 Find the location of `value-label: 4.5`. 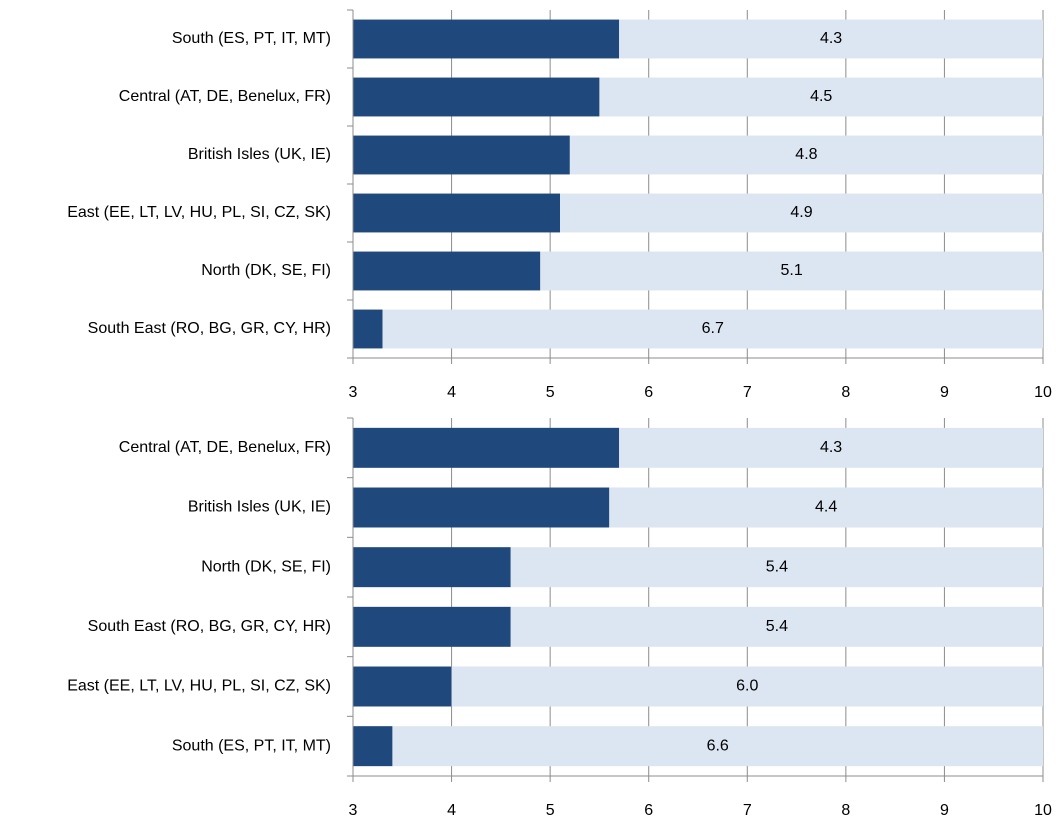

value-label: 4.5 is located at coordinates (821, 96).